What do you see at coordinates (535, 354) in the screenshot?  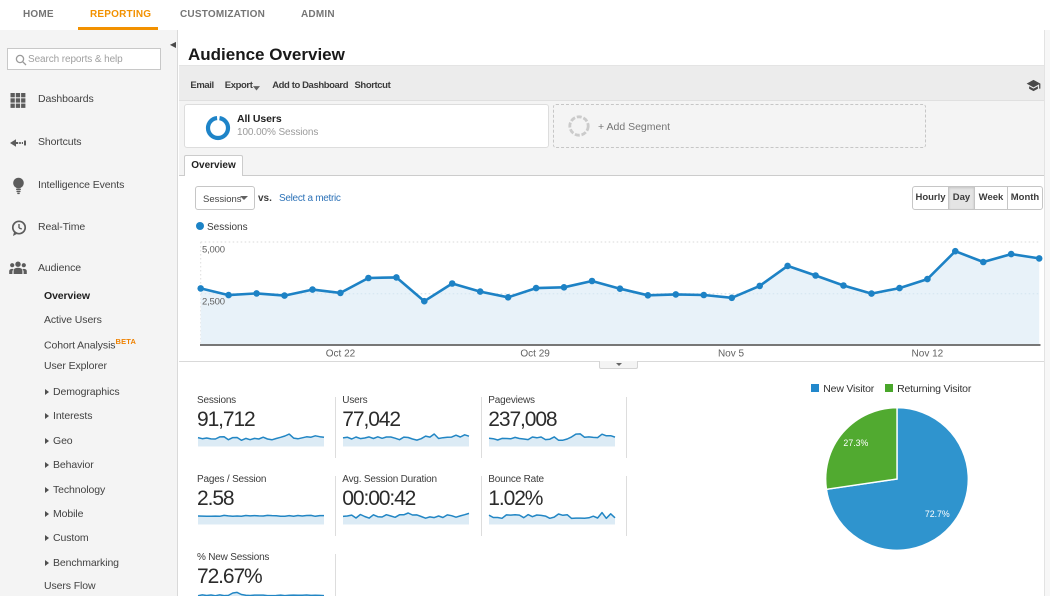 I see `svg-text: Oct 29` at bounding box center [535, 354].